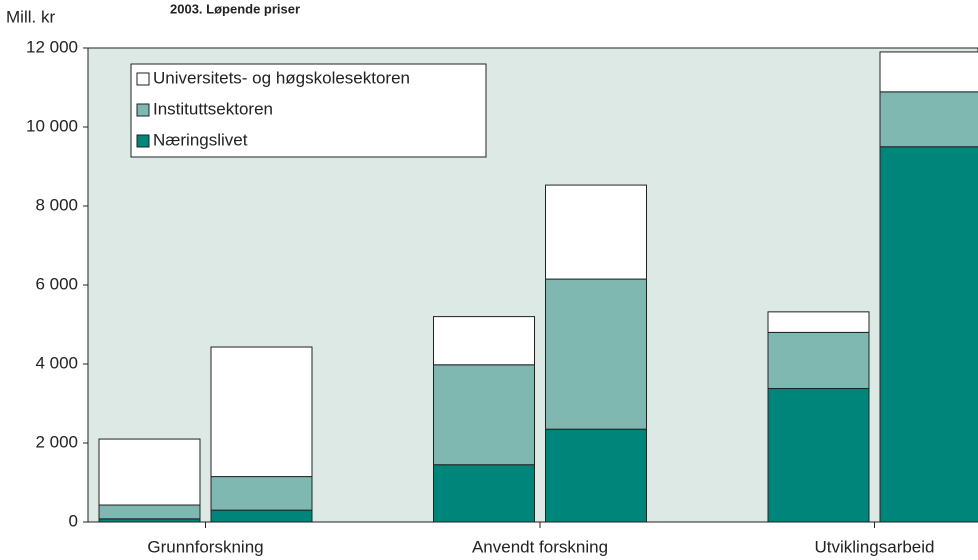  What do you see at coordinates (213, 108) in the screenshot?
I see `legend-label: Instituttsektoren` at bounding box center [213, 108].